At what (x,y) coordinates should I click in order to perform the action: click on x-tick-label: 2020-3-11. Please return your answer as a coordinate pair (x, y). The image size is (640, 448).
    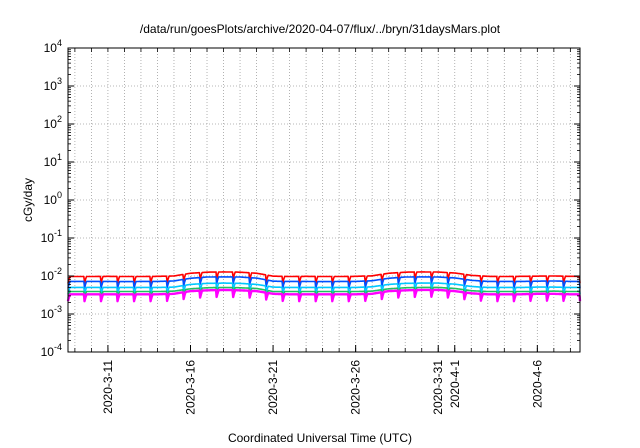
    Looking at the image, I should click on (108, 387).